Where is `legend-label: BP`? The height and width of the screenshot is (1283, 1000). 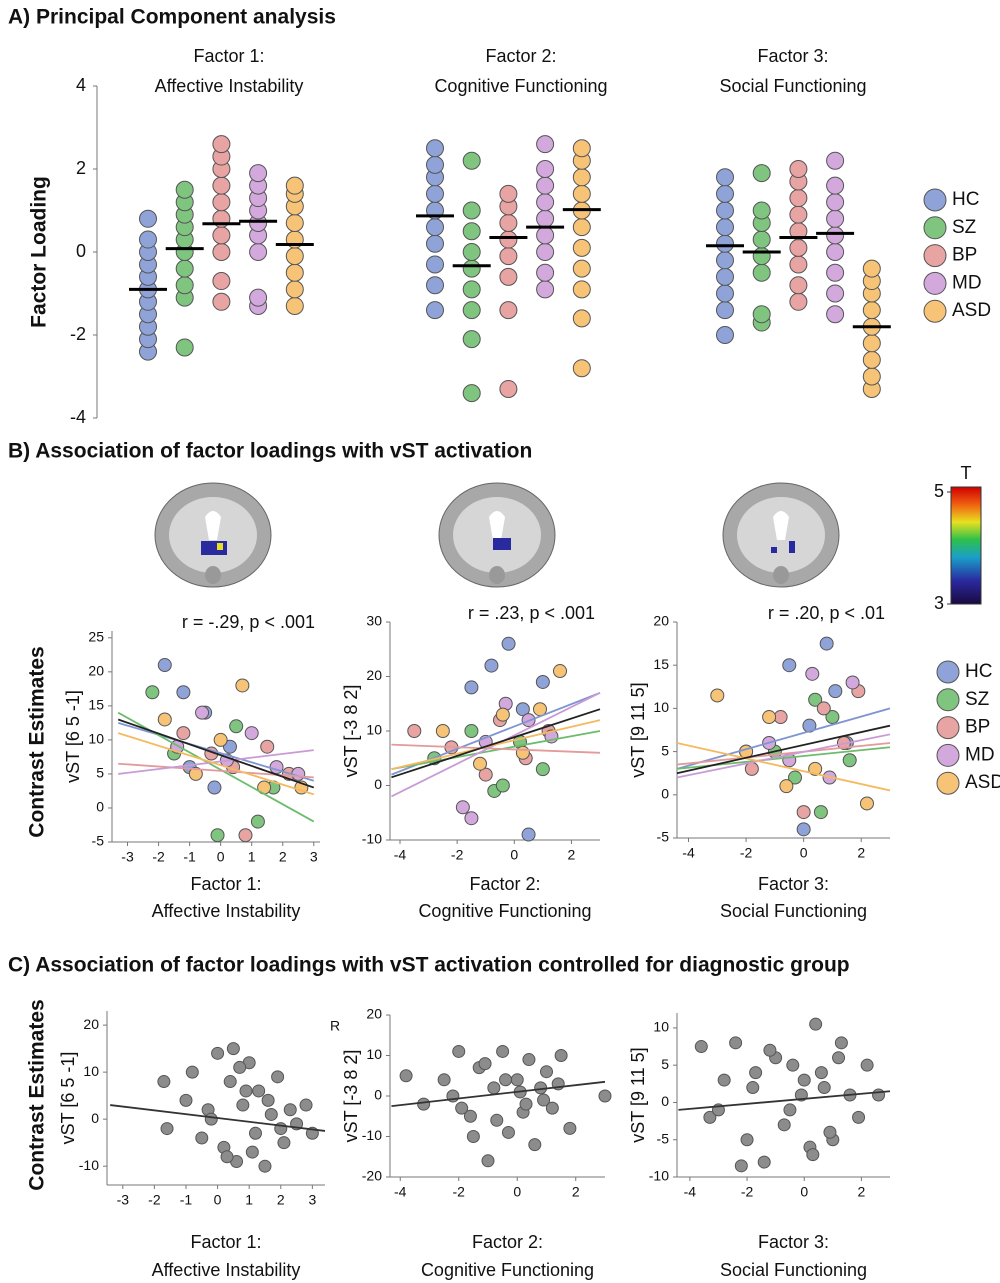
legend-label: BP is located at coordinates (964, 255).